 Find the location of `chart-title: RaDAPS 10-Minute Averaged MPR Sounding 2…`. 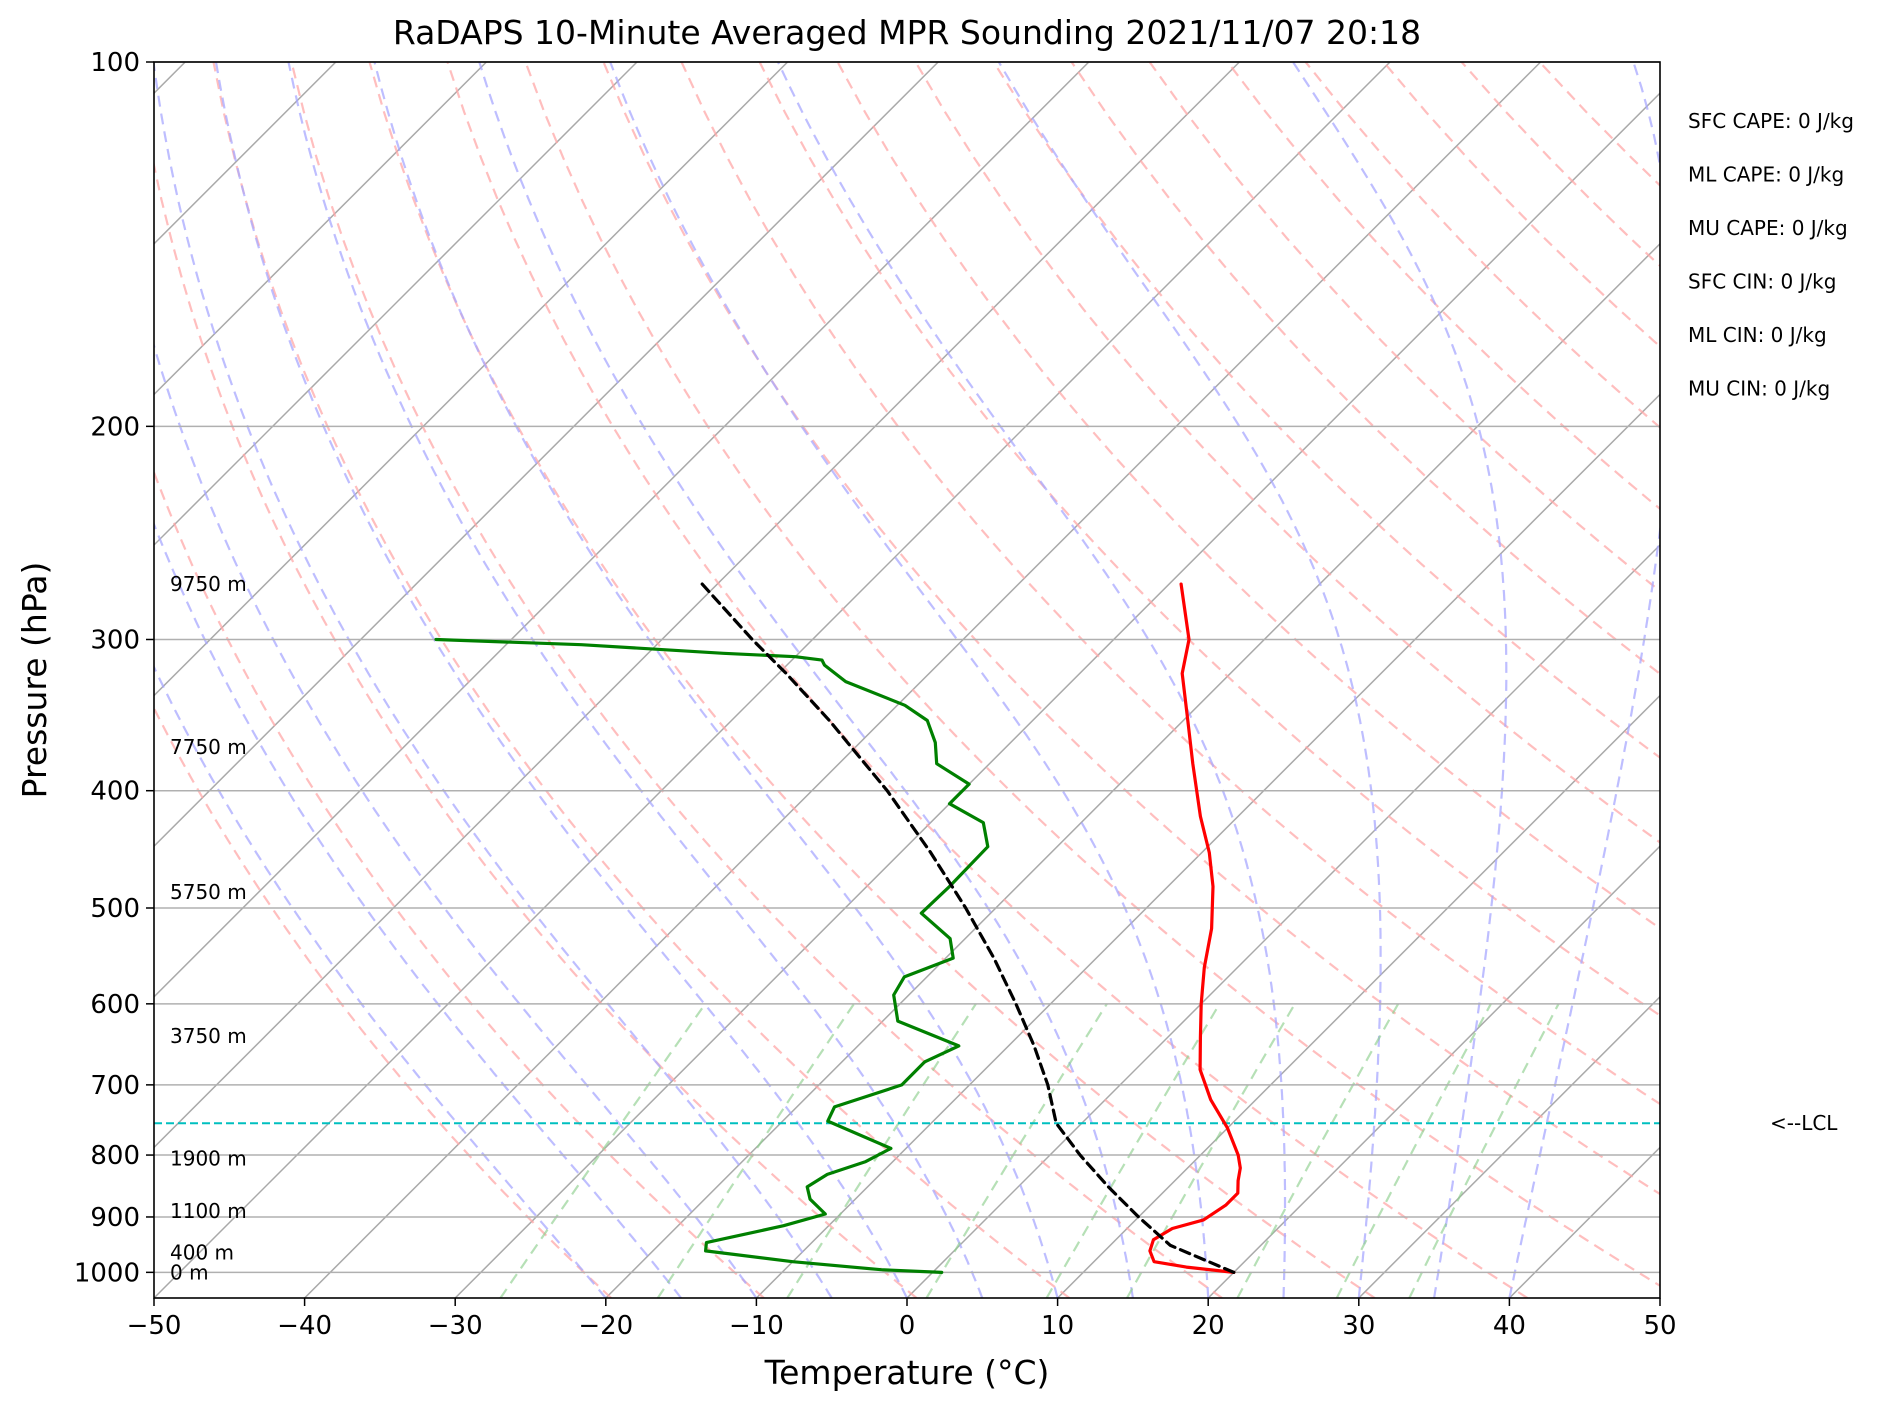

chart-title: RaDAPS 10-Minute Averaged MPR Sounding 2… is located at coordinates (907, 32).